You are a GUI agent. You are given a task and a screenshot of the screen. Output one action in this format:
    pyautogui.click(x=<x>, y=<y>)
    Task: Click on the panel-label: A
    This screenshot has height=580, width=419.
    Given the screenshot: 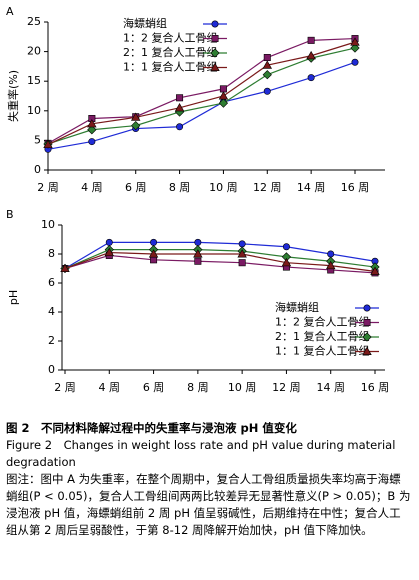 What is the action you would take?
    pyautogui.click(x=10, y=11)
    